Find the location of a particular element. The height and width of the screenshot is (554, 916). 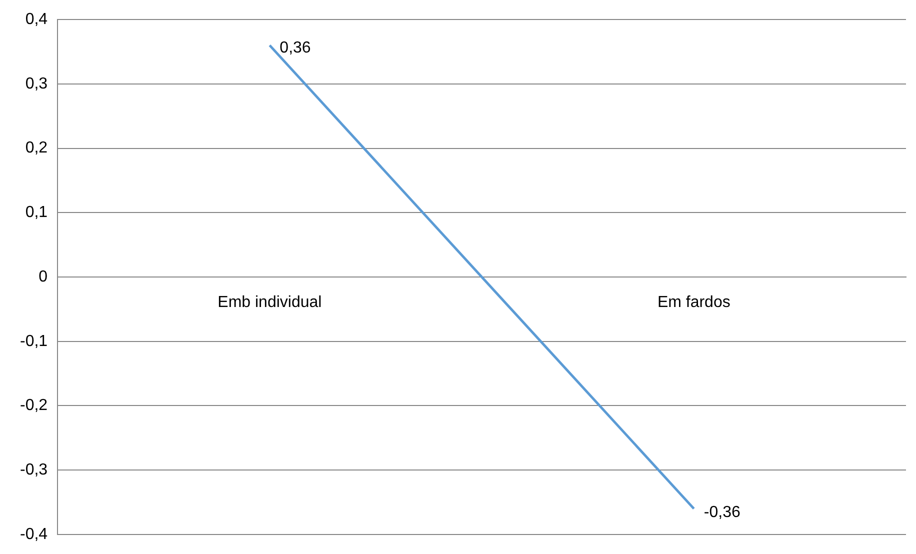

y-tick-label: 0,2 is located at coordinates (36, 148).